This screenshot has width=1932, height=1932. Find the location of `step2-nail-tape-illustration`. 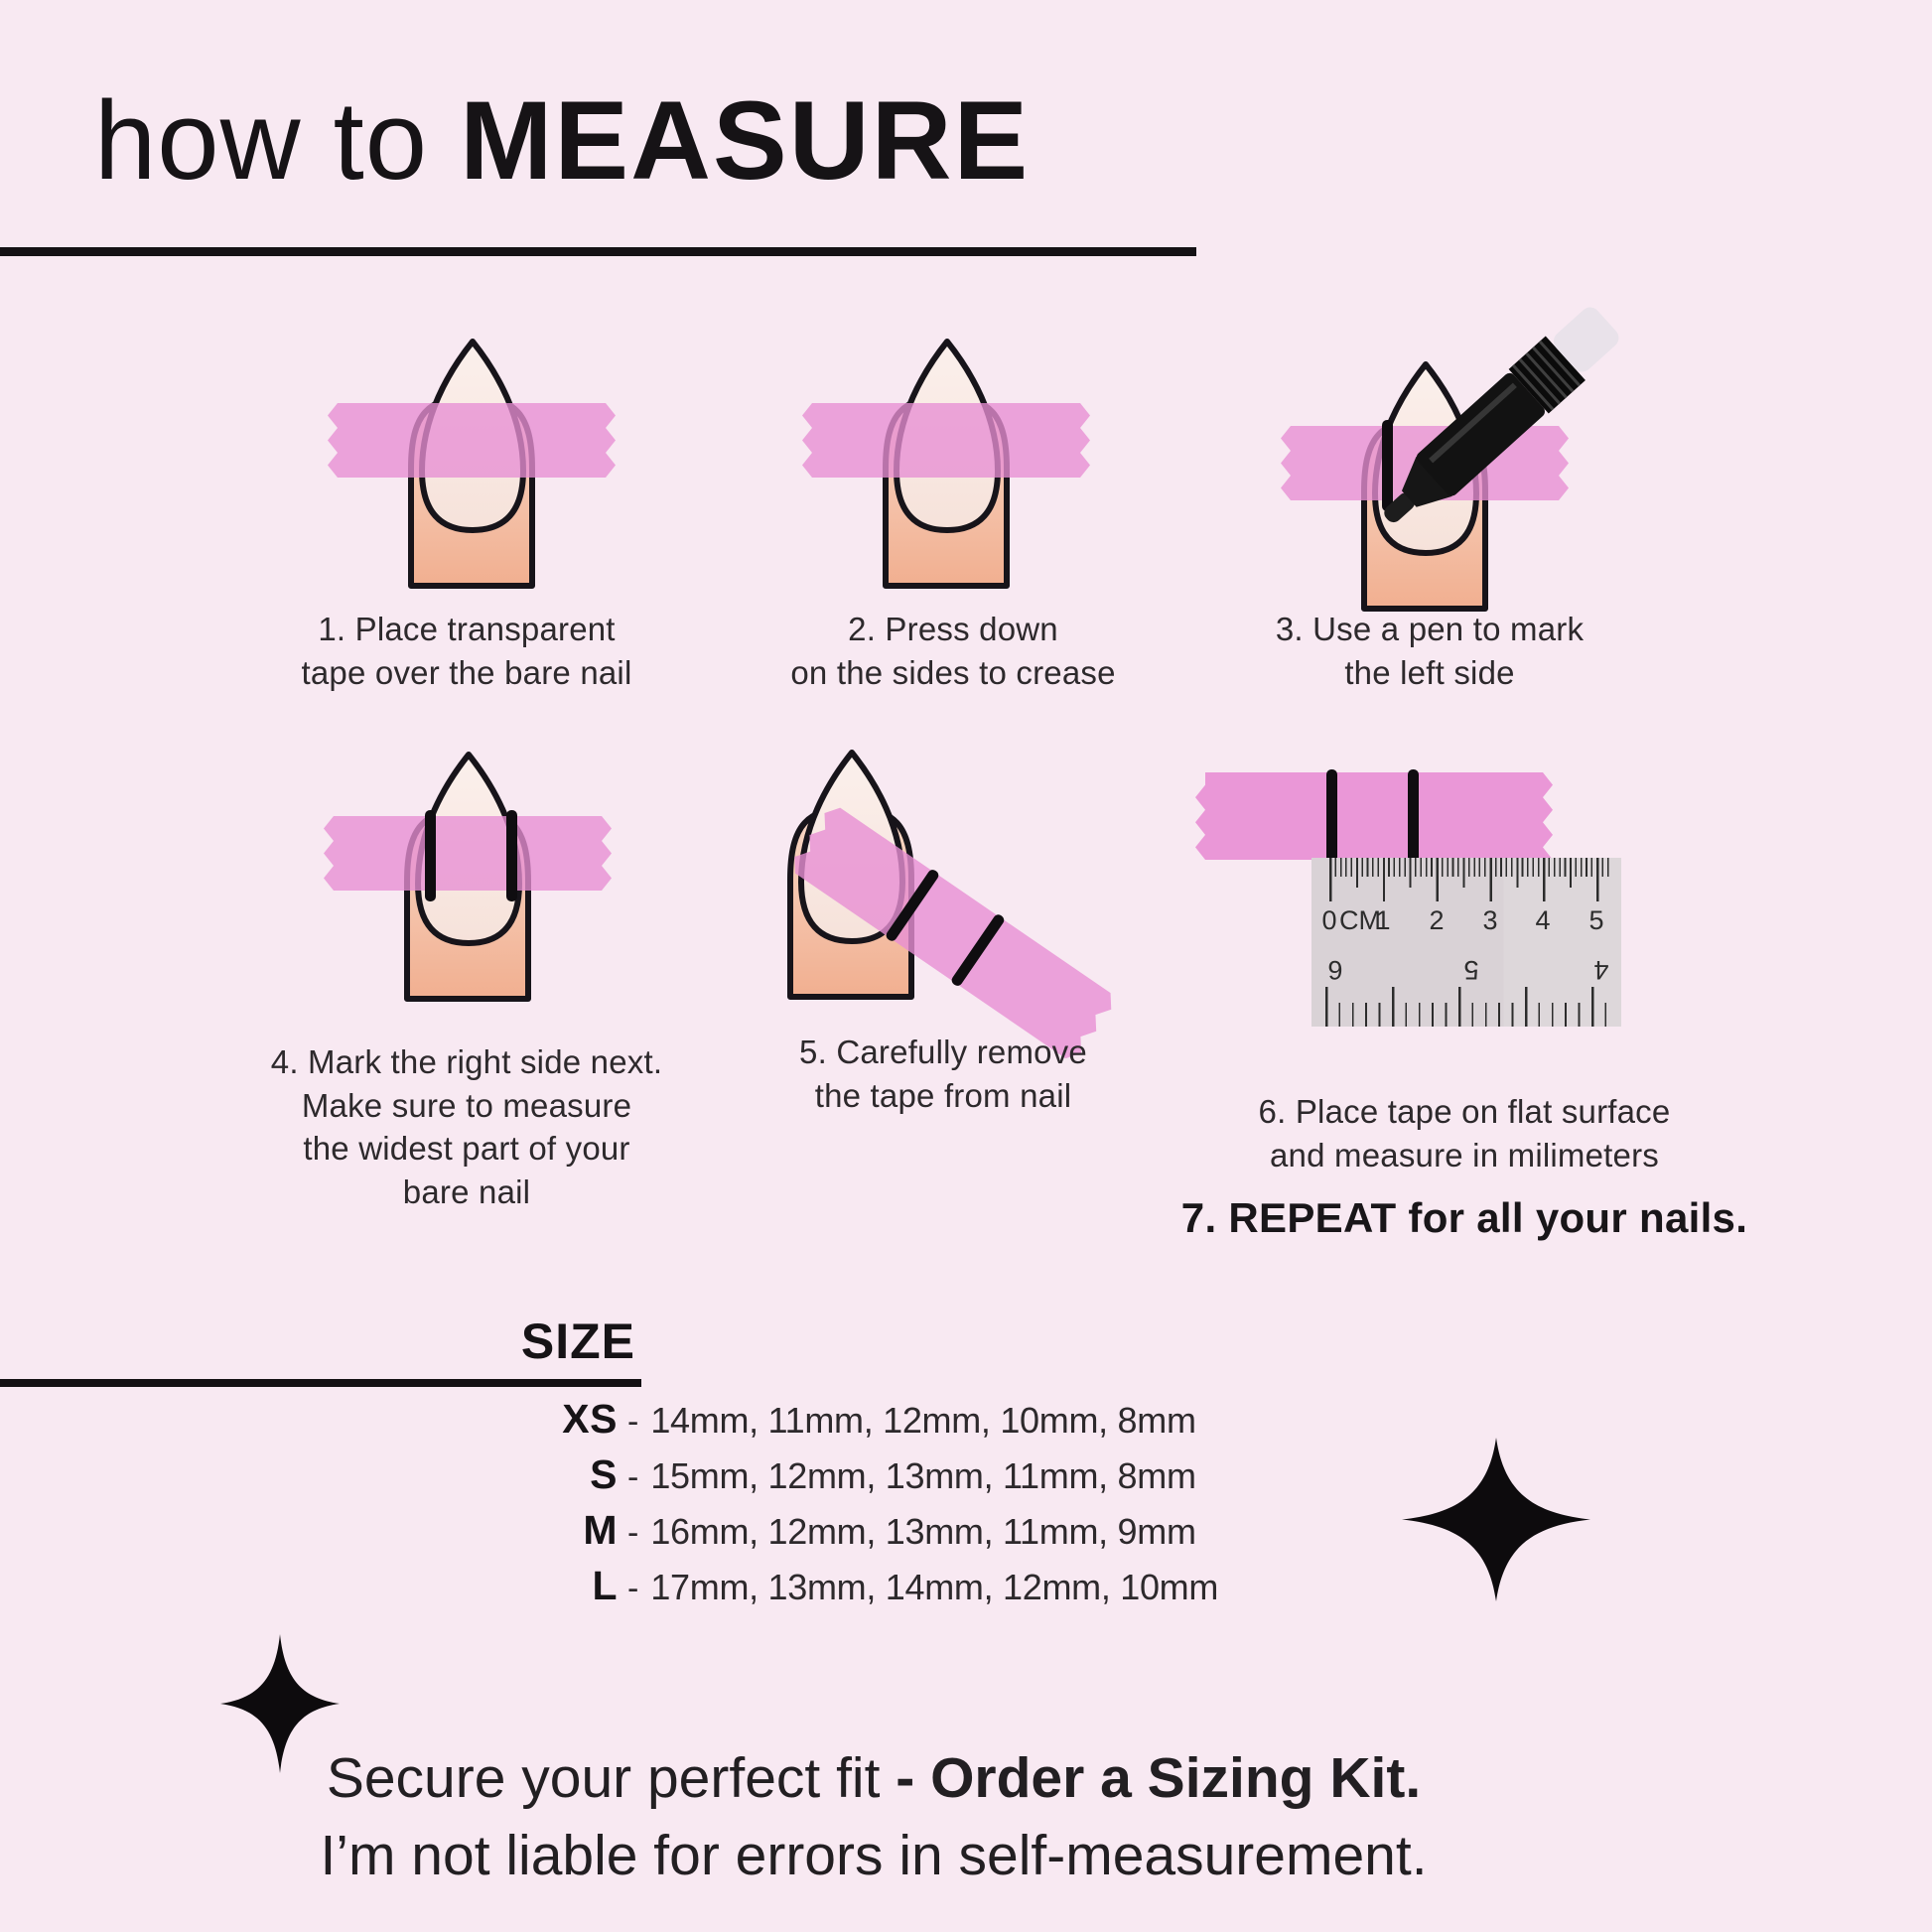

step2-nail-tape-illustration is located at coordinates (946, 464).